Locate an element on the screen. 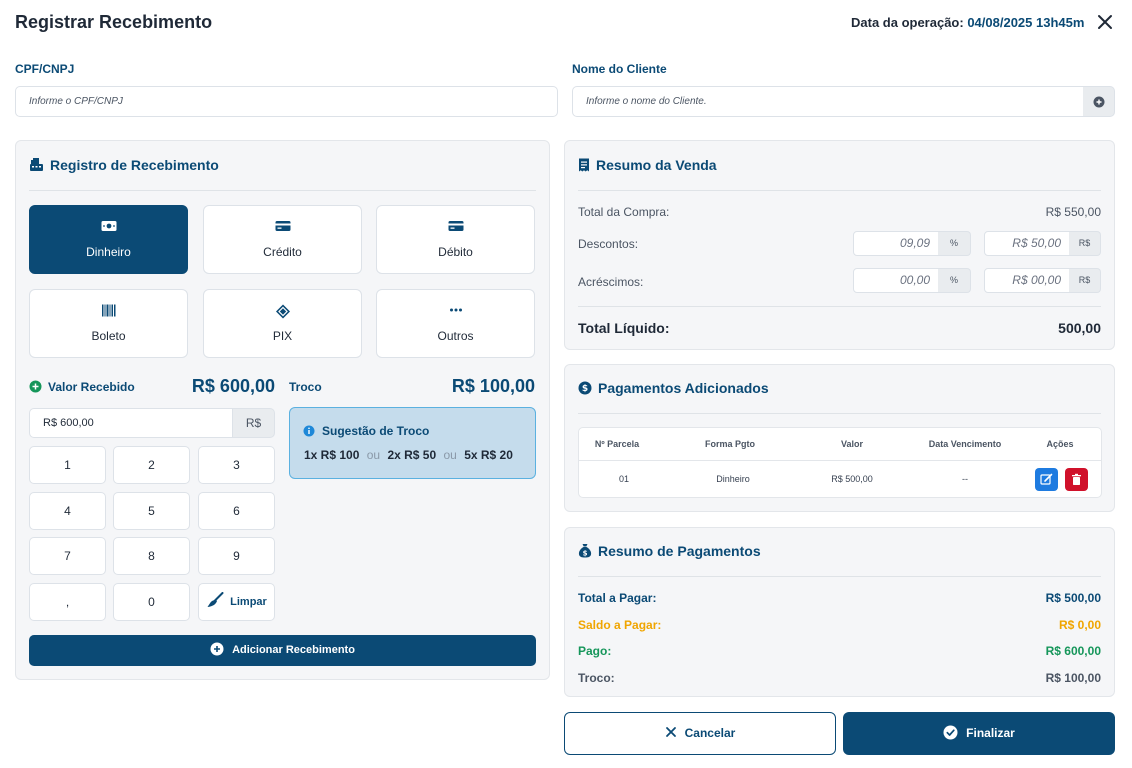 This screenshot has height=768, width=1132. cpf-label: CPF/CNPJ is located at coordinates (45, 69).